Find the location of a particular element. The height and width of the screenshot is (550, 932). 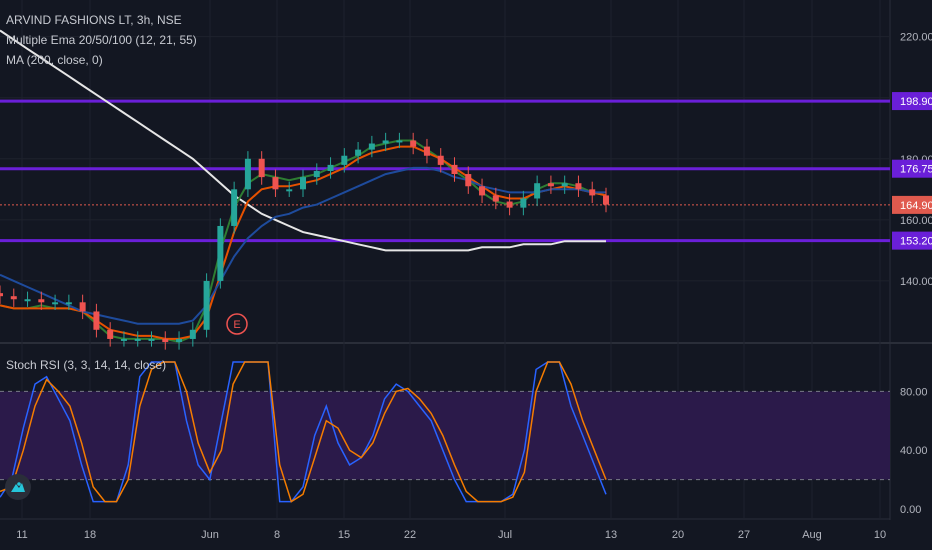

price-tick-label: 220.00 is located at coordinates (916, 38).